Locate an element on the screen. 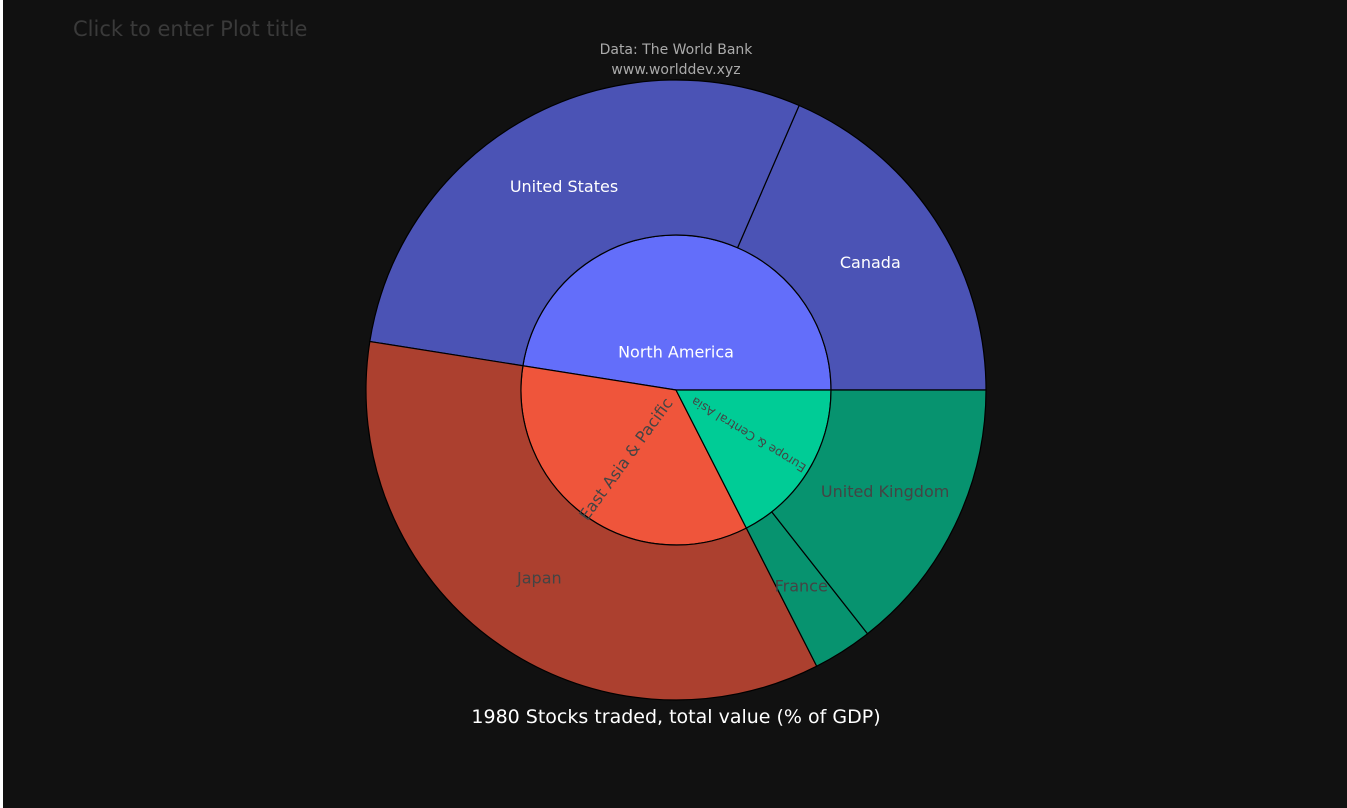 This screenshot has width=1347, height=808. source-annotation-line2: www.worlddev.xyz is located at coordinates (675, 70).